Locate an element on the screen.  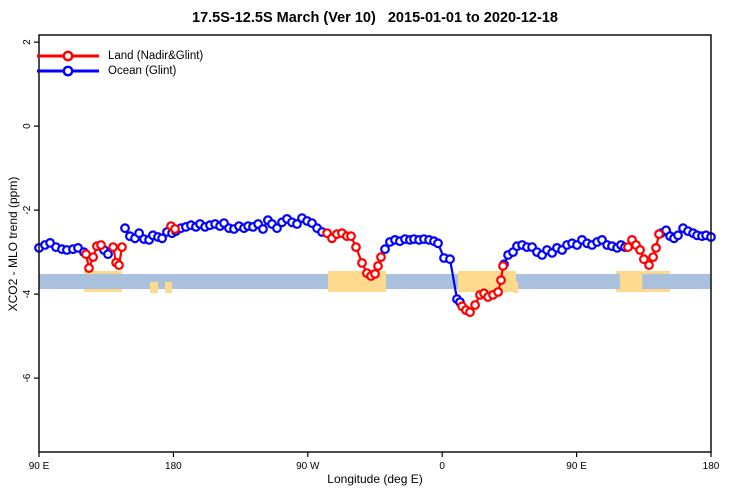
y-tick-label: 0 is located at coordinates (27, 126).